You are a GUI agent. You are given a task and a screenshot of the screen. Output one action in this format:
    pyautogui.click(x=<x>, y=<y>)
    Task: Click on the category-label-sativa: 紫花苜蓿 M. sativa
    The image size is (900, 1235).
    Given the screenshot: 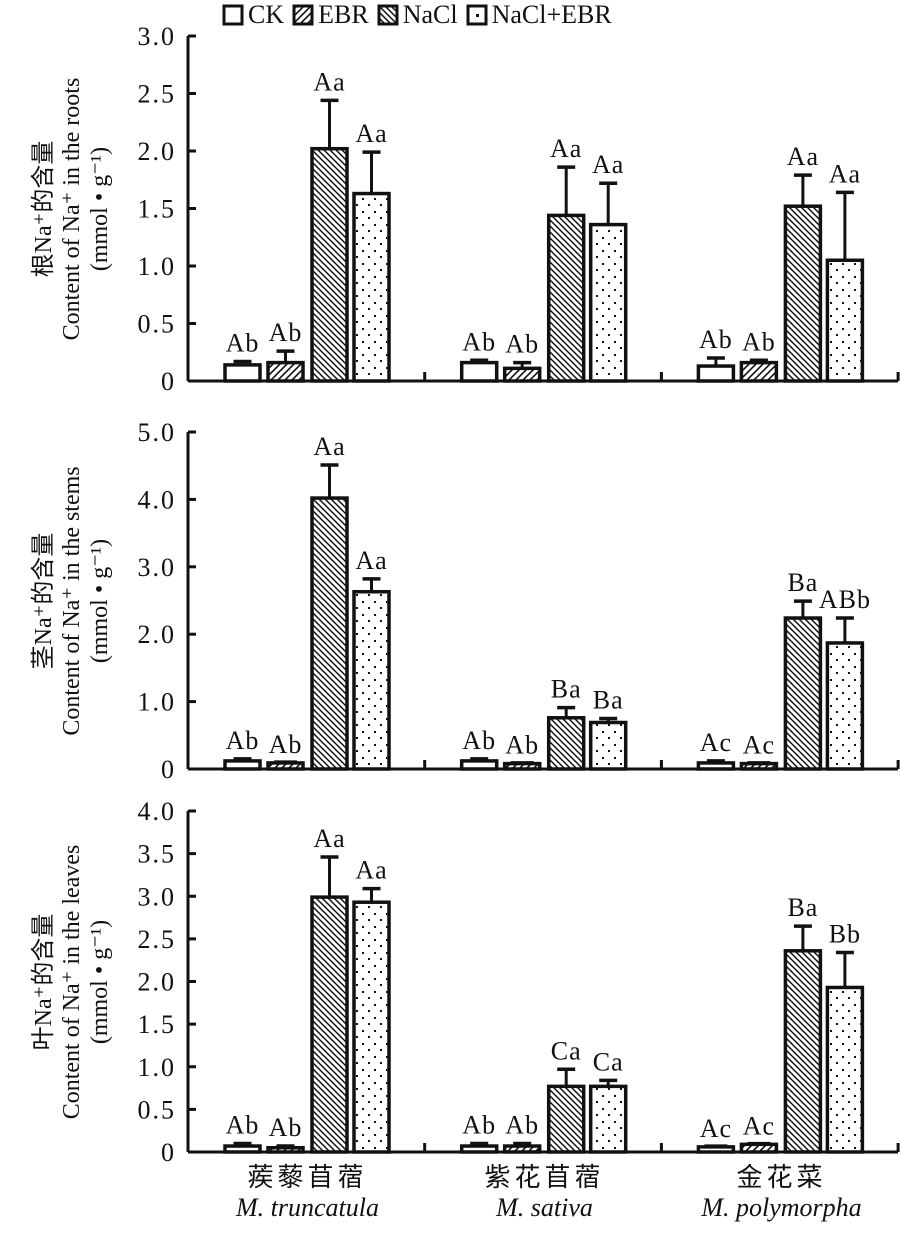 What is the action you would take?
    pyautogui.click(x=544, y=1193)
    